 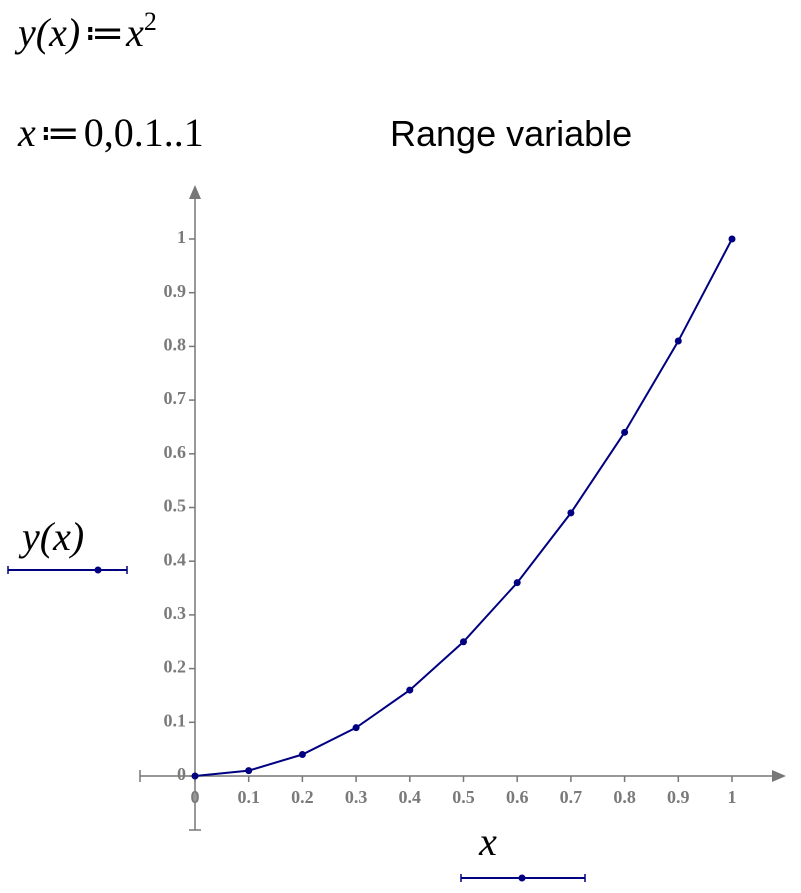 What do you see at coordinates (175, 345) in the screenshot?
I see `y-tick-label: 0.8` at bounding box center [175, 345].